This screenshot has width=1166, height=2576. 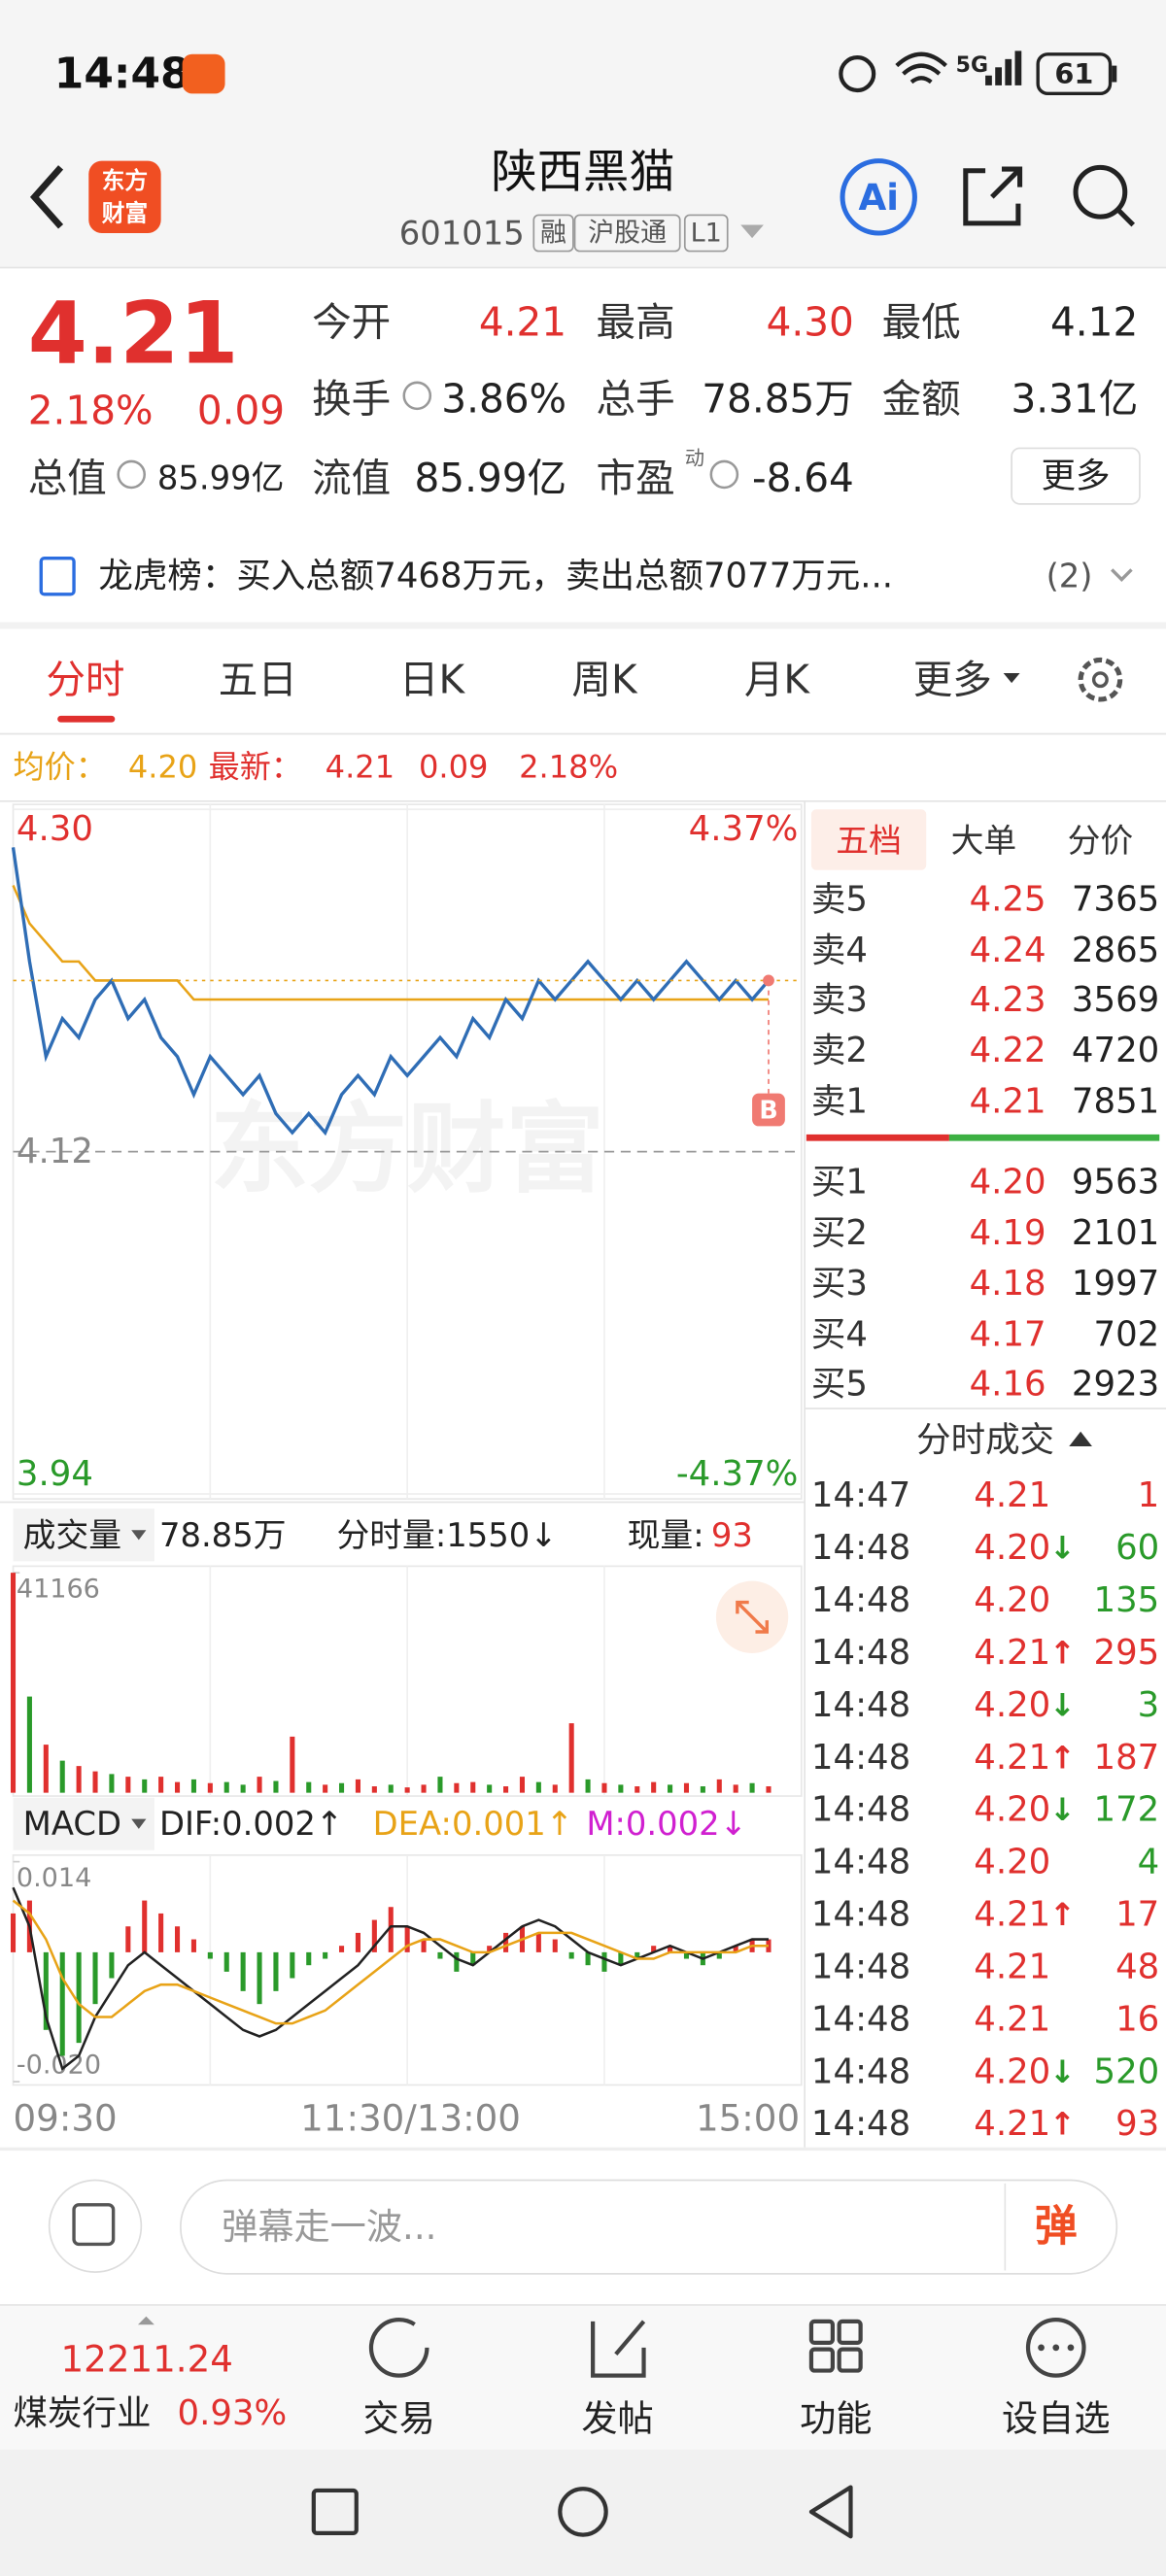 I want to click on period-tab: 月K, so click(x=777, y=680).